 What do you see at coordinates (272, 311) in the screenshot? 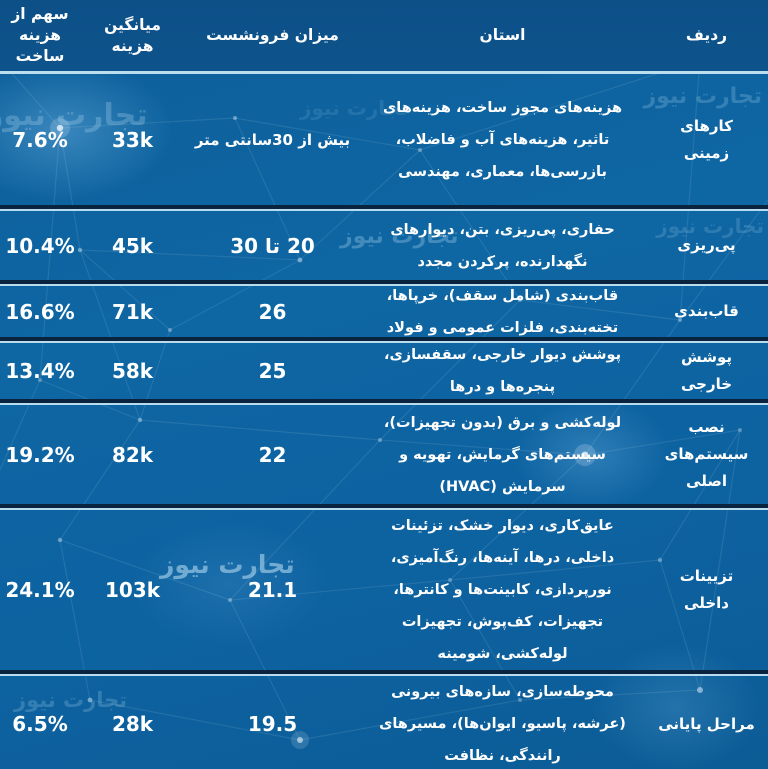
I see `row-subsidence-value: 26` at bounding box center [272, 311].